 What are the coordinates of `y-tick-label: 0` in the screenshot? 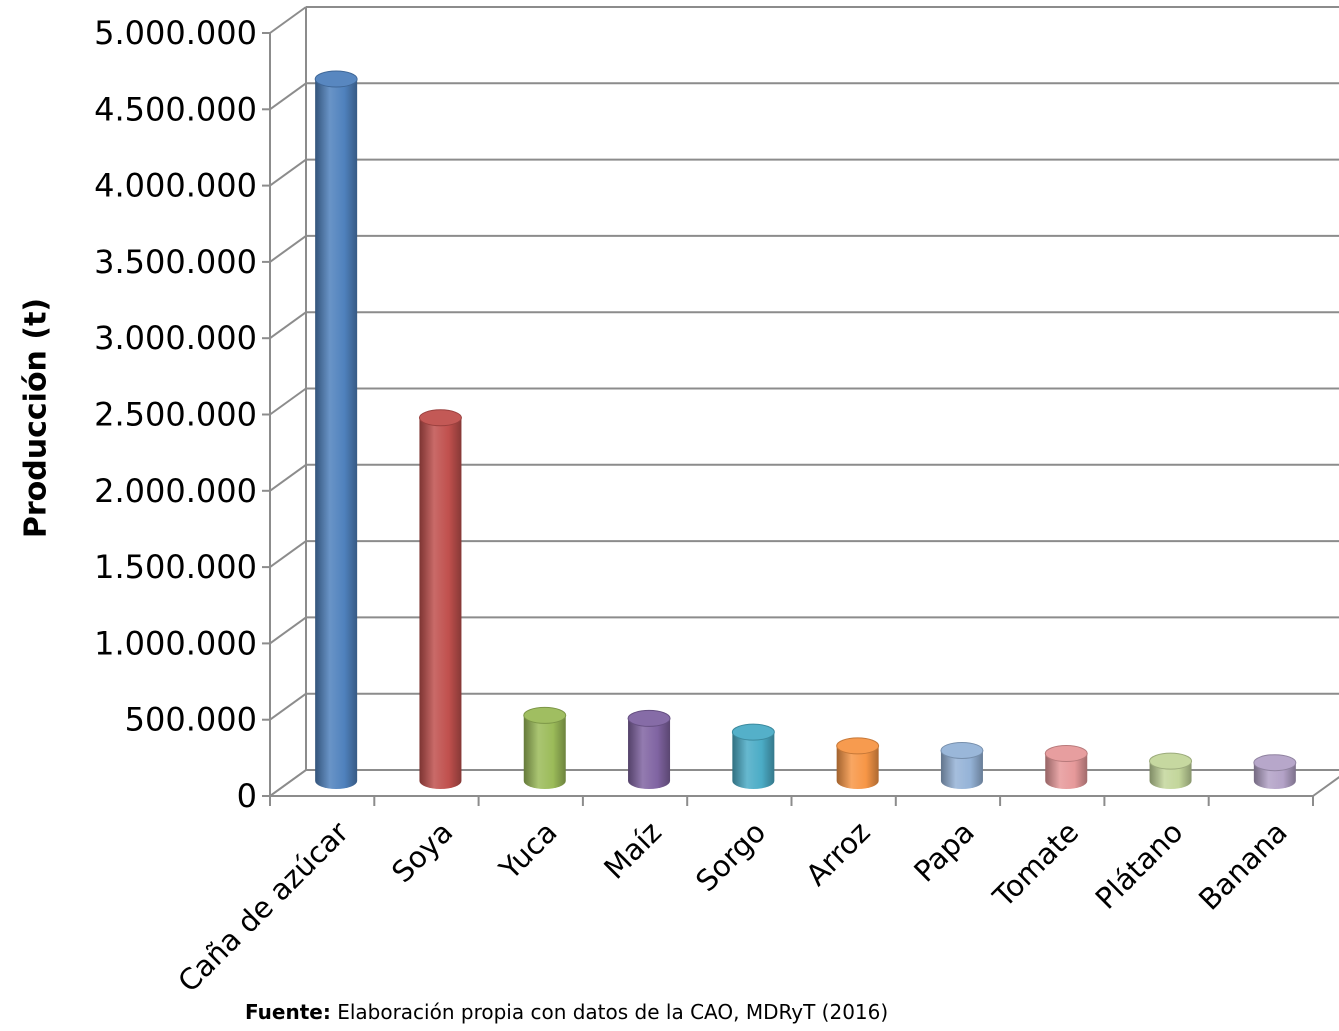 It's located at (247, 796).